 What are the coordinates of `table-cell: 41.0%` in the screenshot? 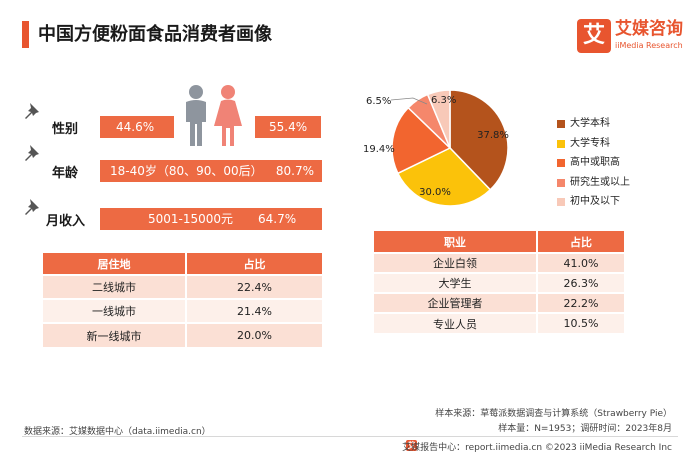 It's located at (580, 262).